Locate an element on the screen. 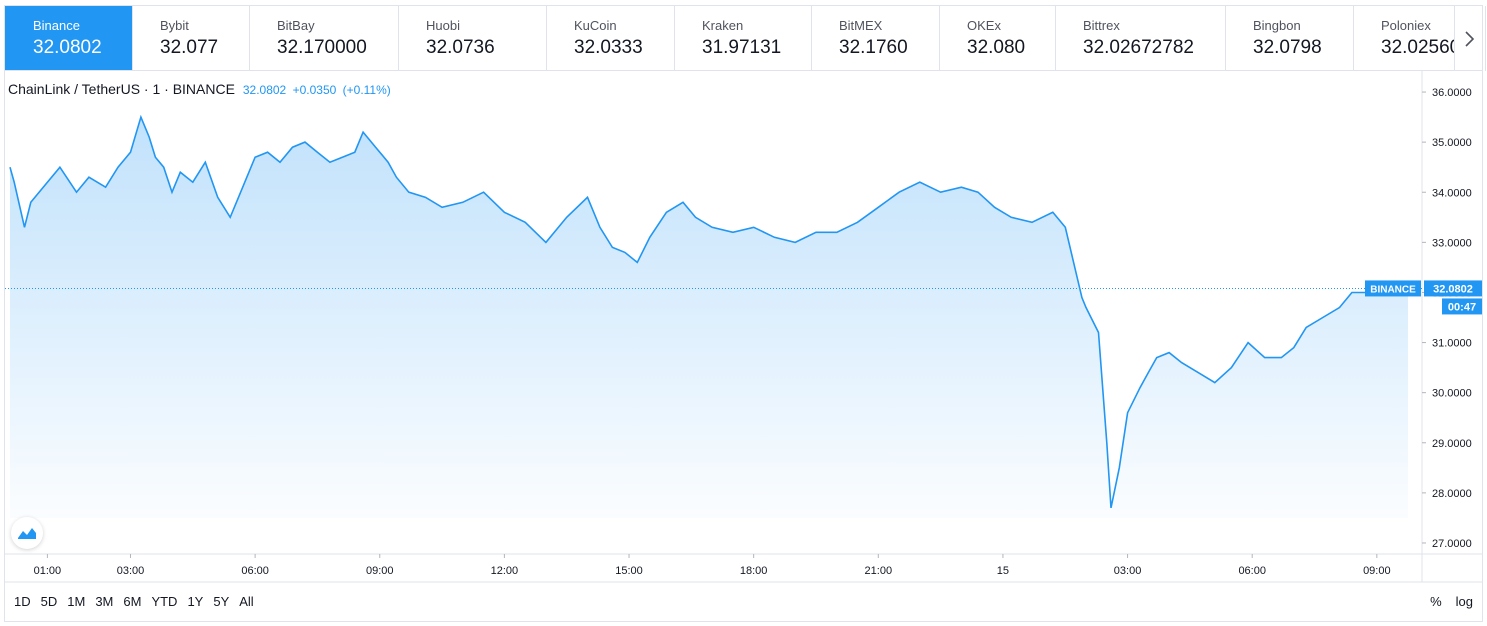  exchange-price: 32.0333 is located at coordinates (608, 47).